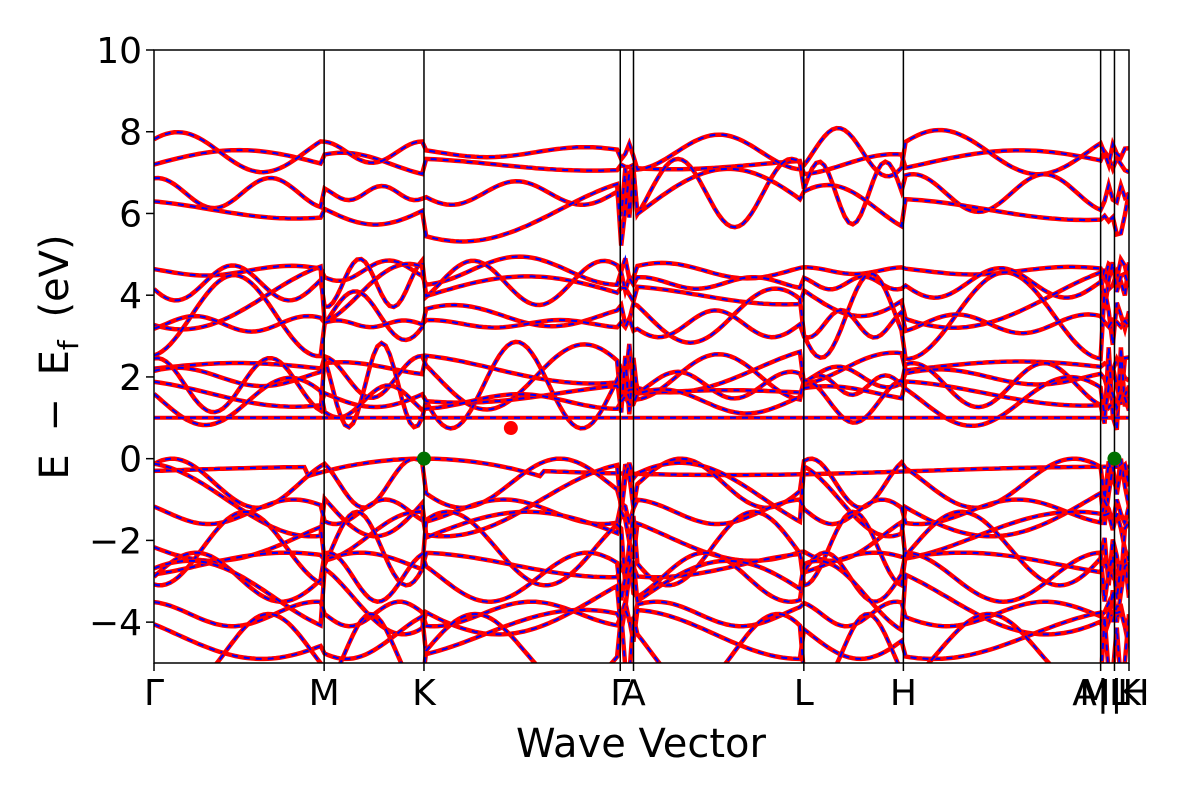 This screenshot has height=800, width=1200. I want to click on x-tick-label: M|H, so click(1114, 693).